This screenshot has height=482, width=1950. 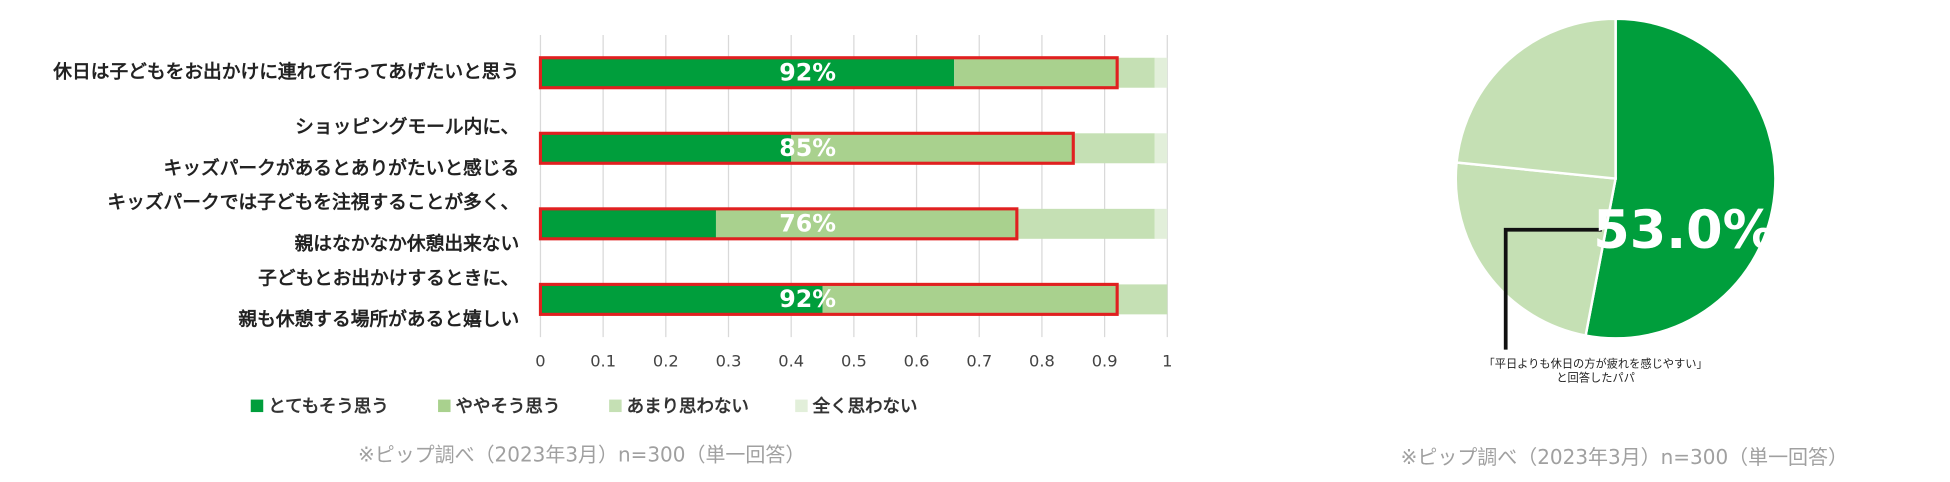 I want to click on x-tick-label: 1, so click(x=1167, y=361).